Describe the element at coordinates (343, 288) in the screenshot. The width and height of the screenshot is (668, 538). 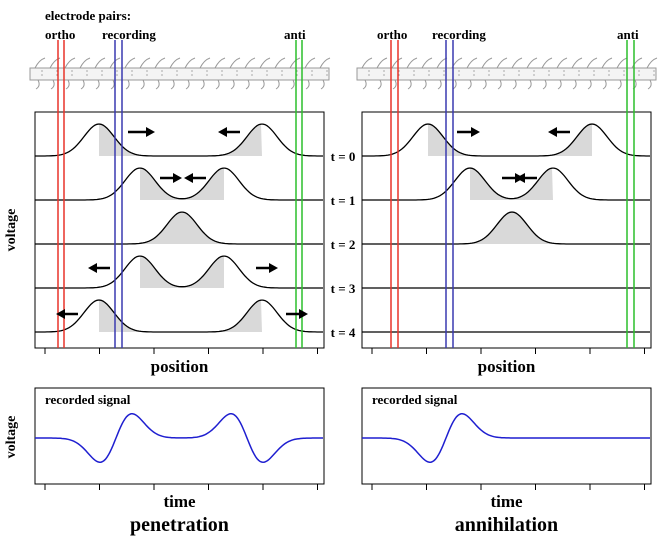
I see `time-label: t = 3` at that location.